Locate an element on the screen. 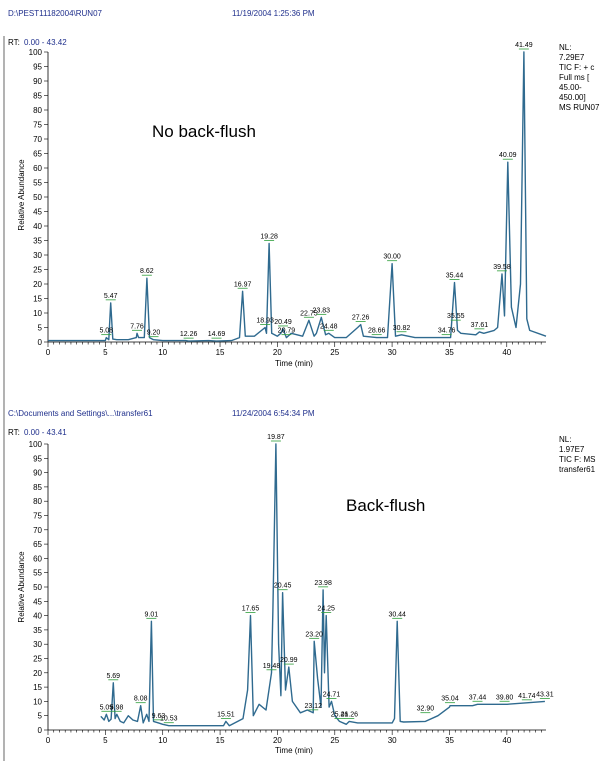 This screenshot has width=600, height=761. x-tick-label: 40 is located at coordinates (506, 352).